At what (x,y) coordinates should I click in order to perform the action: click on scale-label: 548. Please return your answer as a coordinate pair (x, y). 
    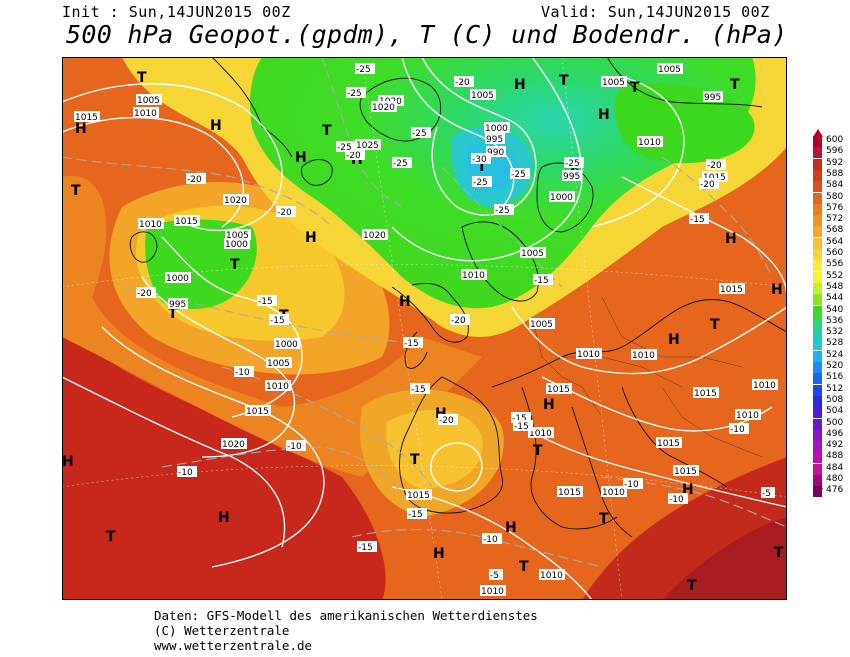
    Looking at the image, I should click on (835, 286).